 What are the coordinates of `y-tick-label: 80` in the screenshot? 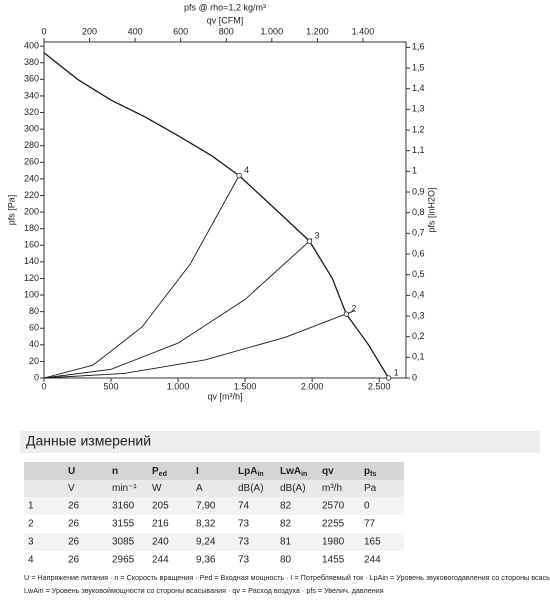 It's located at (34, 311).